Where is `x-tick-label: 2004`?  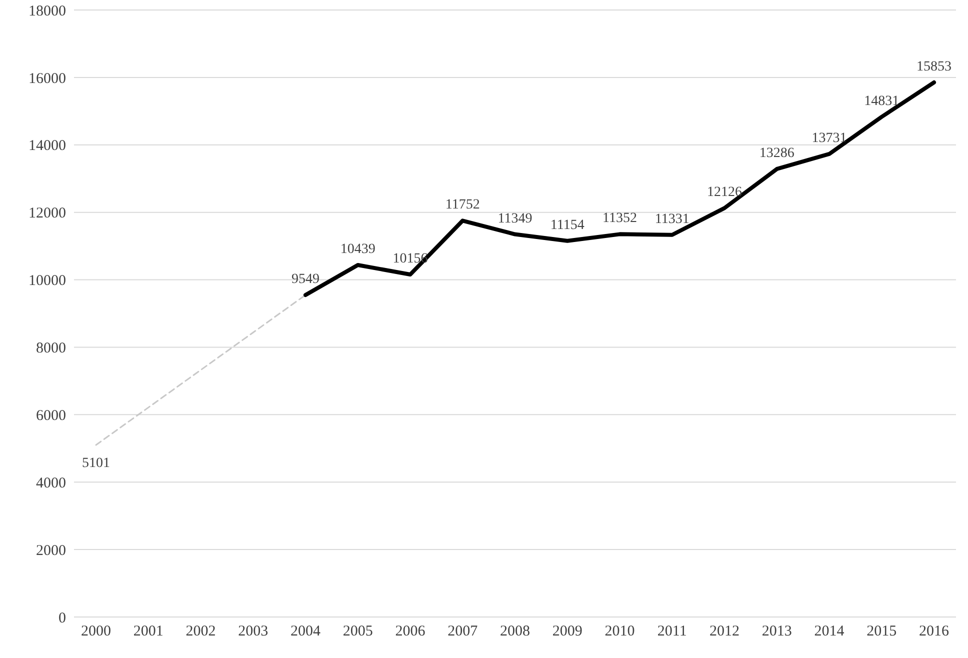 x-tick-label: 2004 is located at coordinates (305, 632).